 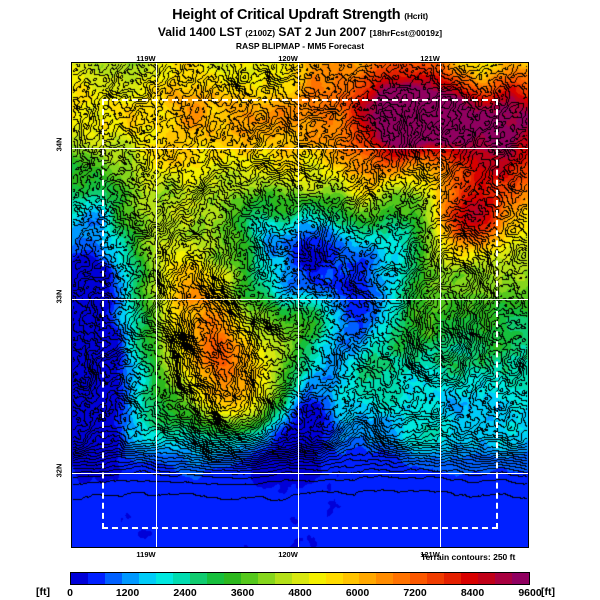 I want to click on colorbar-tick-0: 0, so click(x=70, y=593).